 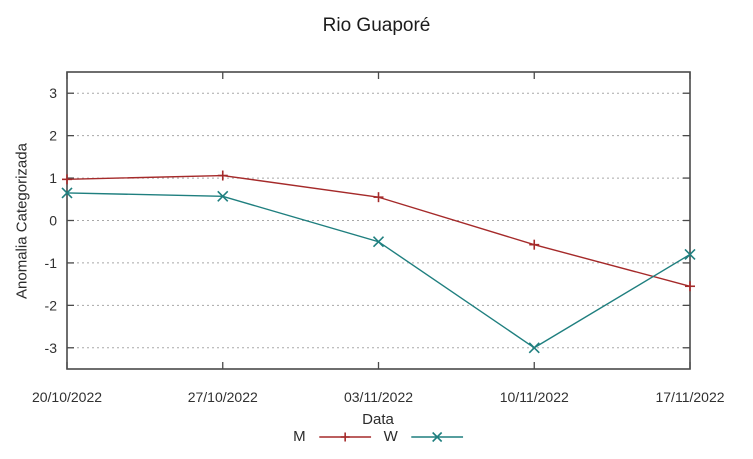 I want to click on legend-sample-m, so click(x=344, y=437).